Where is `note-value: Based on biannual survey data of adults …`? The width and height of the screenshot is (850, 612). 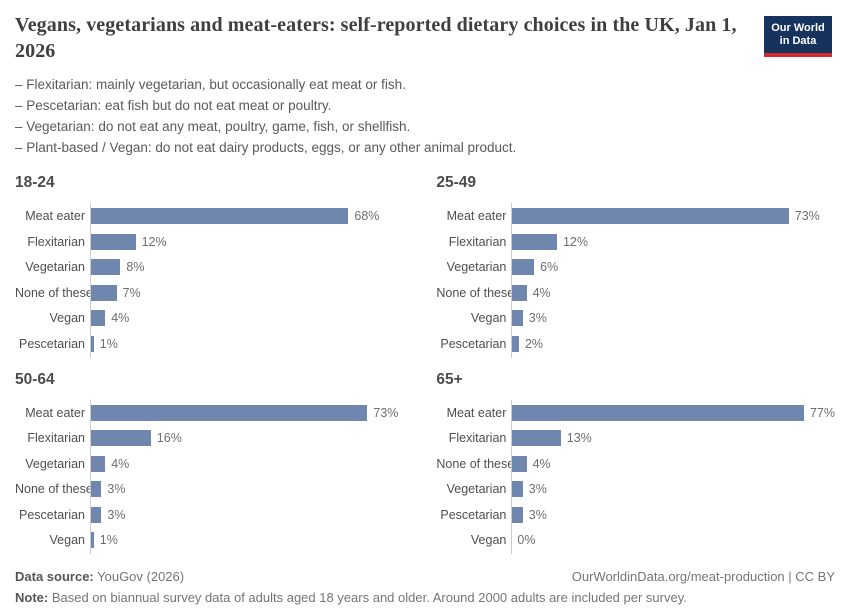 note-value: Based on biannual survey data of adults … is located at coordinates (367, 597).